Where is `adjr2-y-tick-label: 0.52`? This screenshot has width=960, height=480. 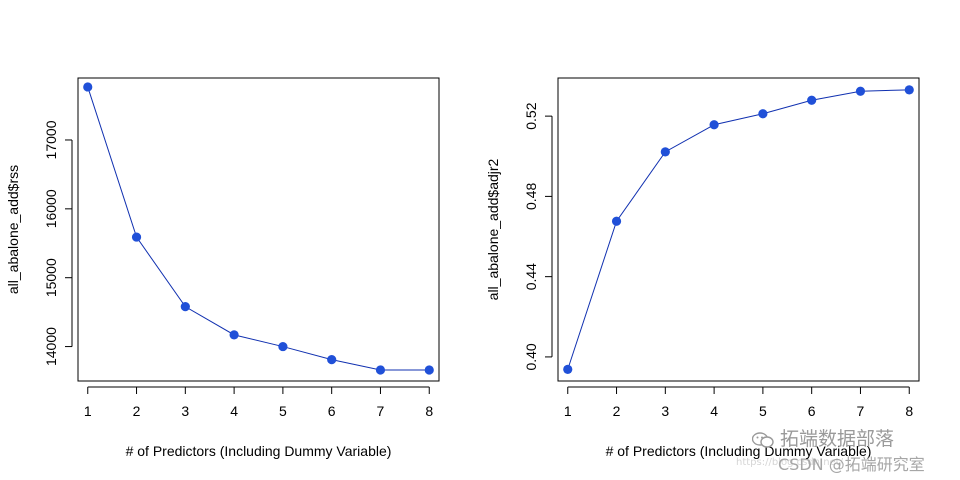
adjr2-y-tick-label: 0.52 is located at coordinates (531, 115).